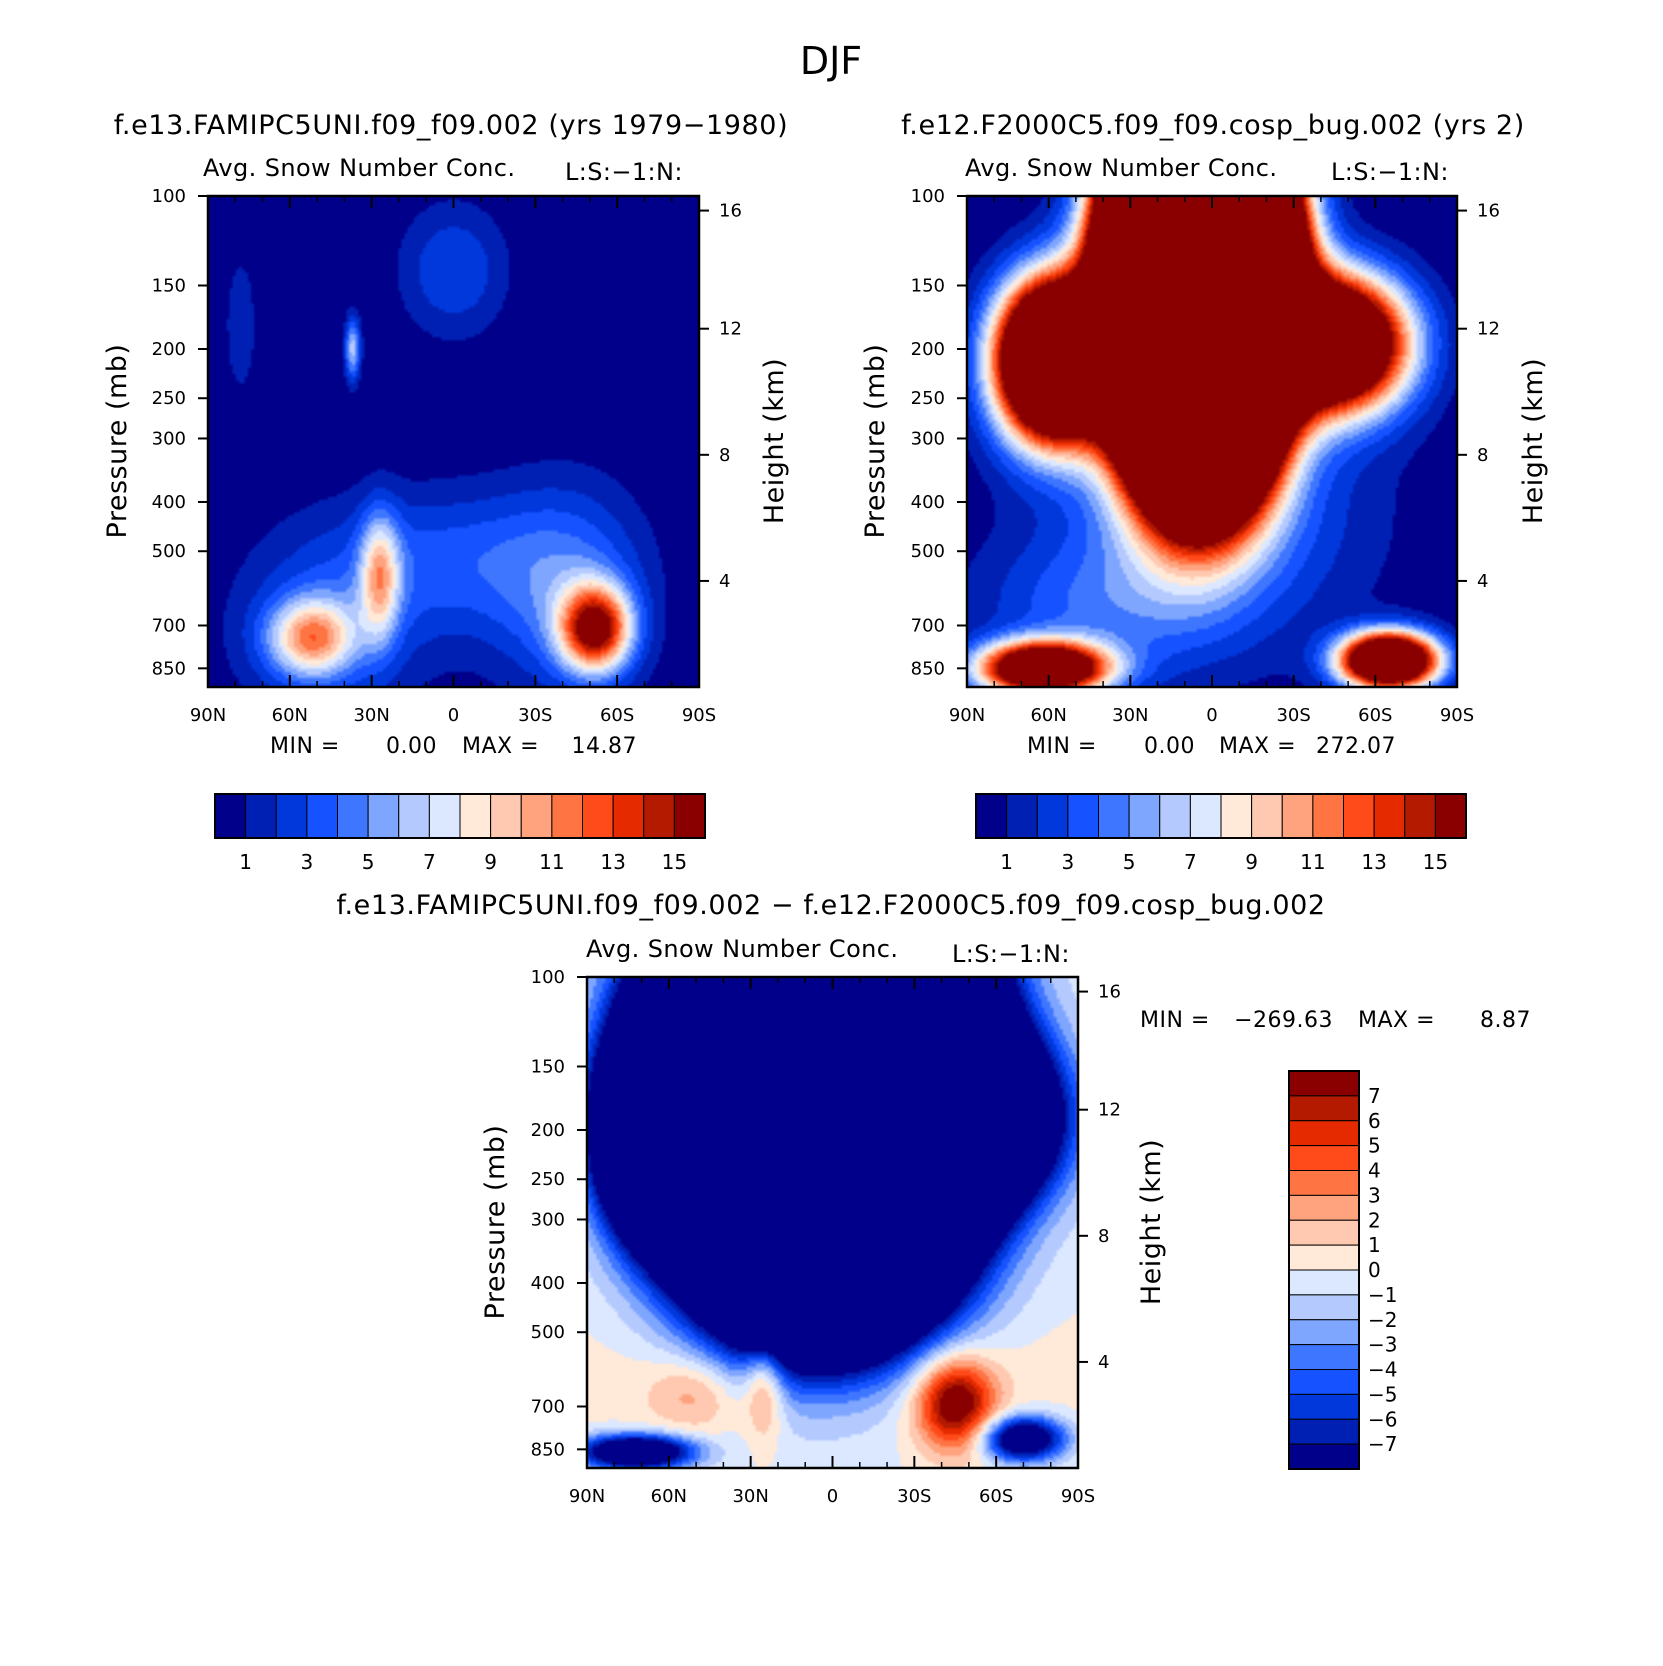  Describe the element at coordinates (453, 715) in the screenshot. I see `x-tick-label: 0` at that location.